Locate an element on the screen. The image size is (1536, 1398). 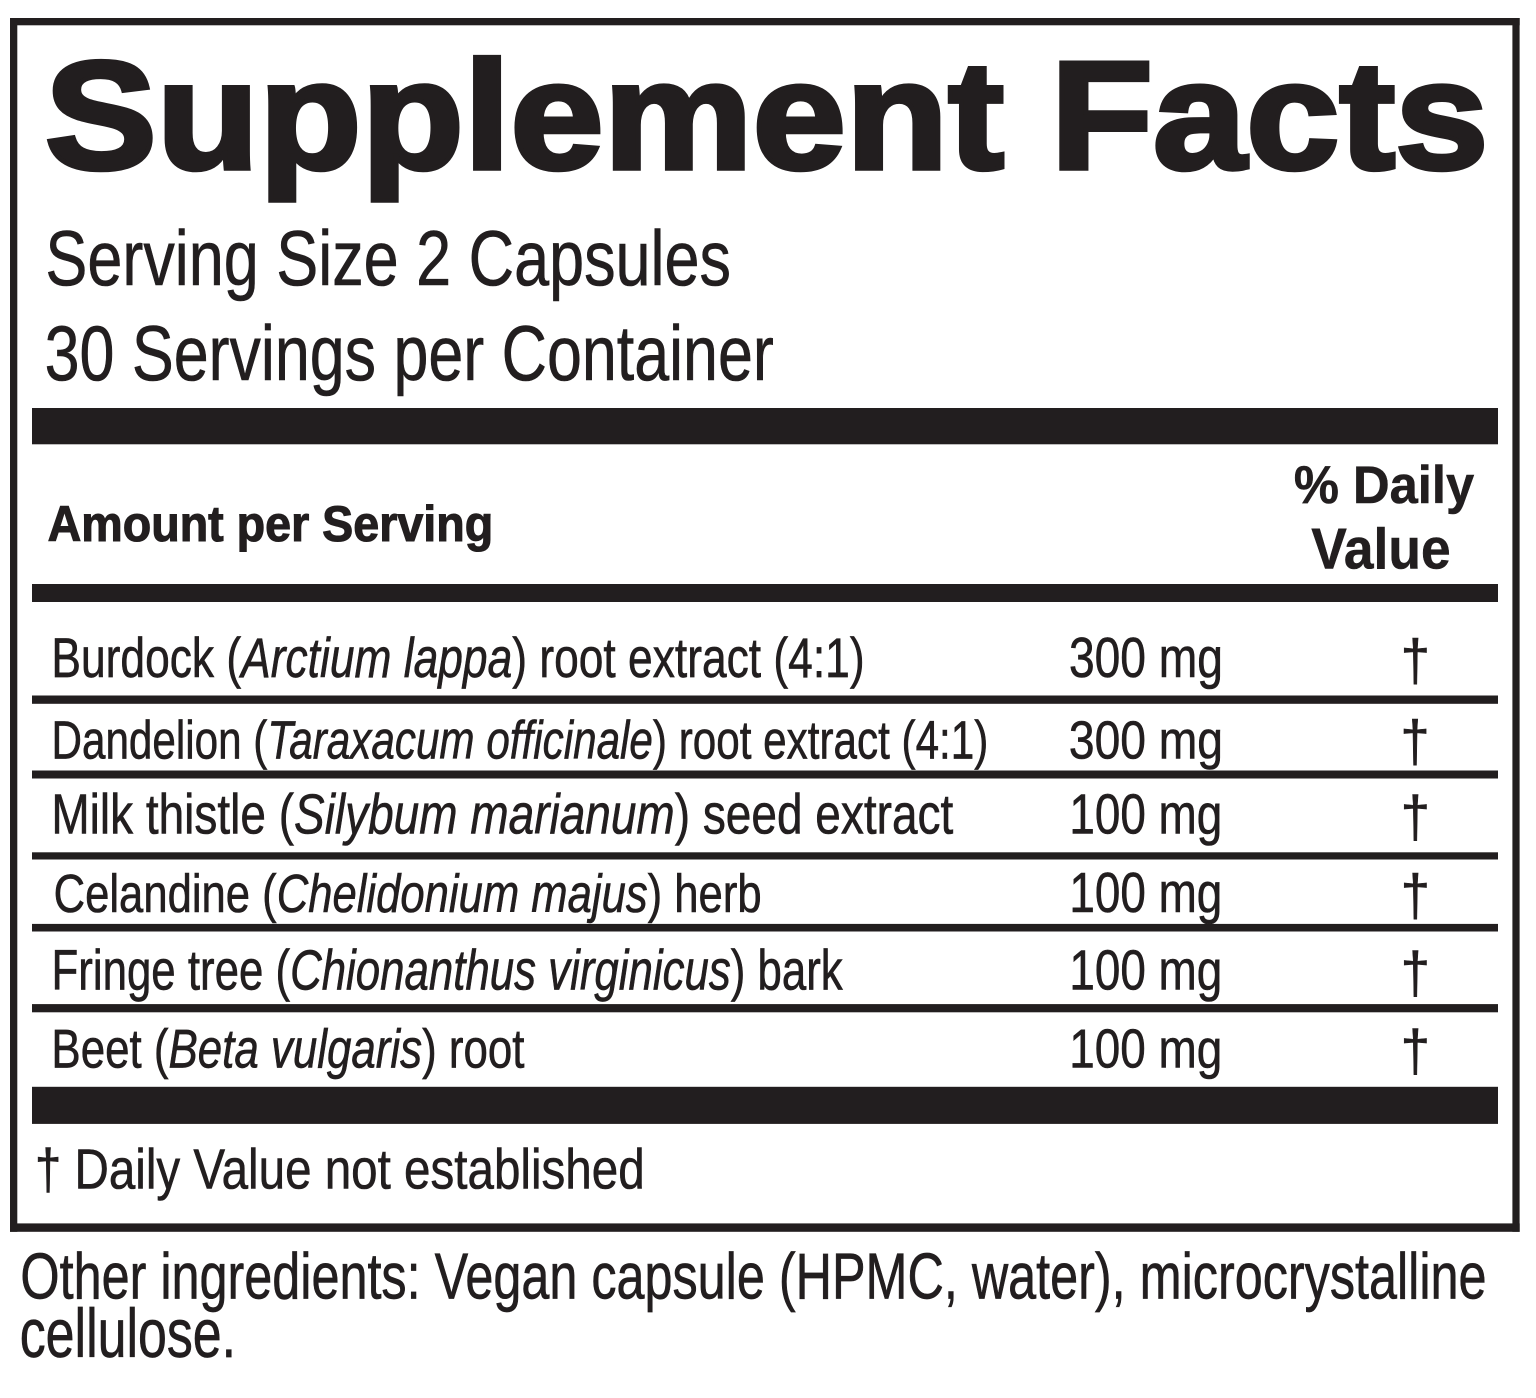
svg-text: cellulose. is located at coordinates (128, 1333).